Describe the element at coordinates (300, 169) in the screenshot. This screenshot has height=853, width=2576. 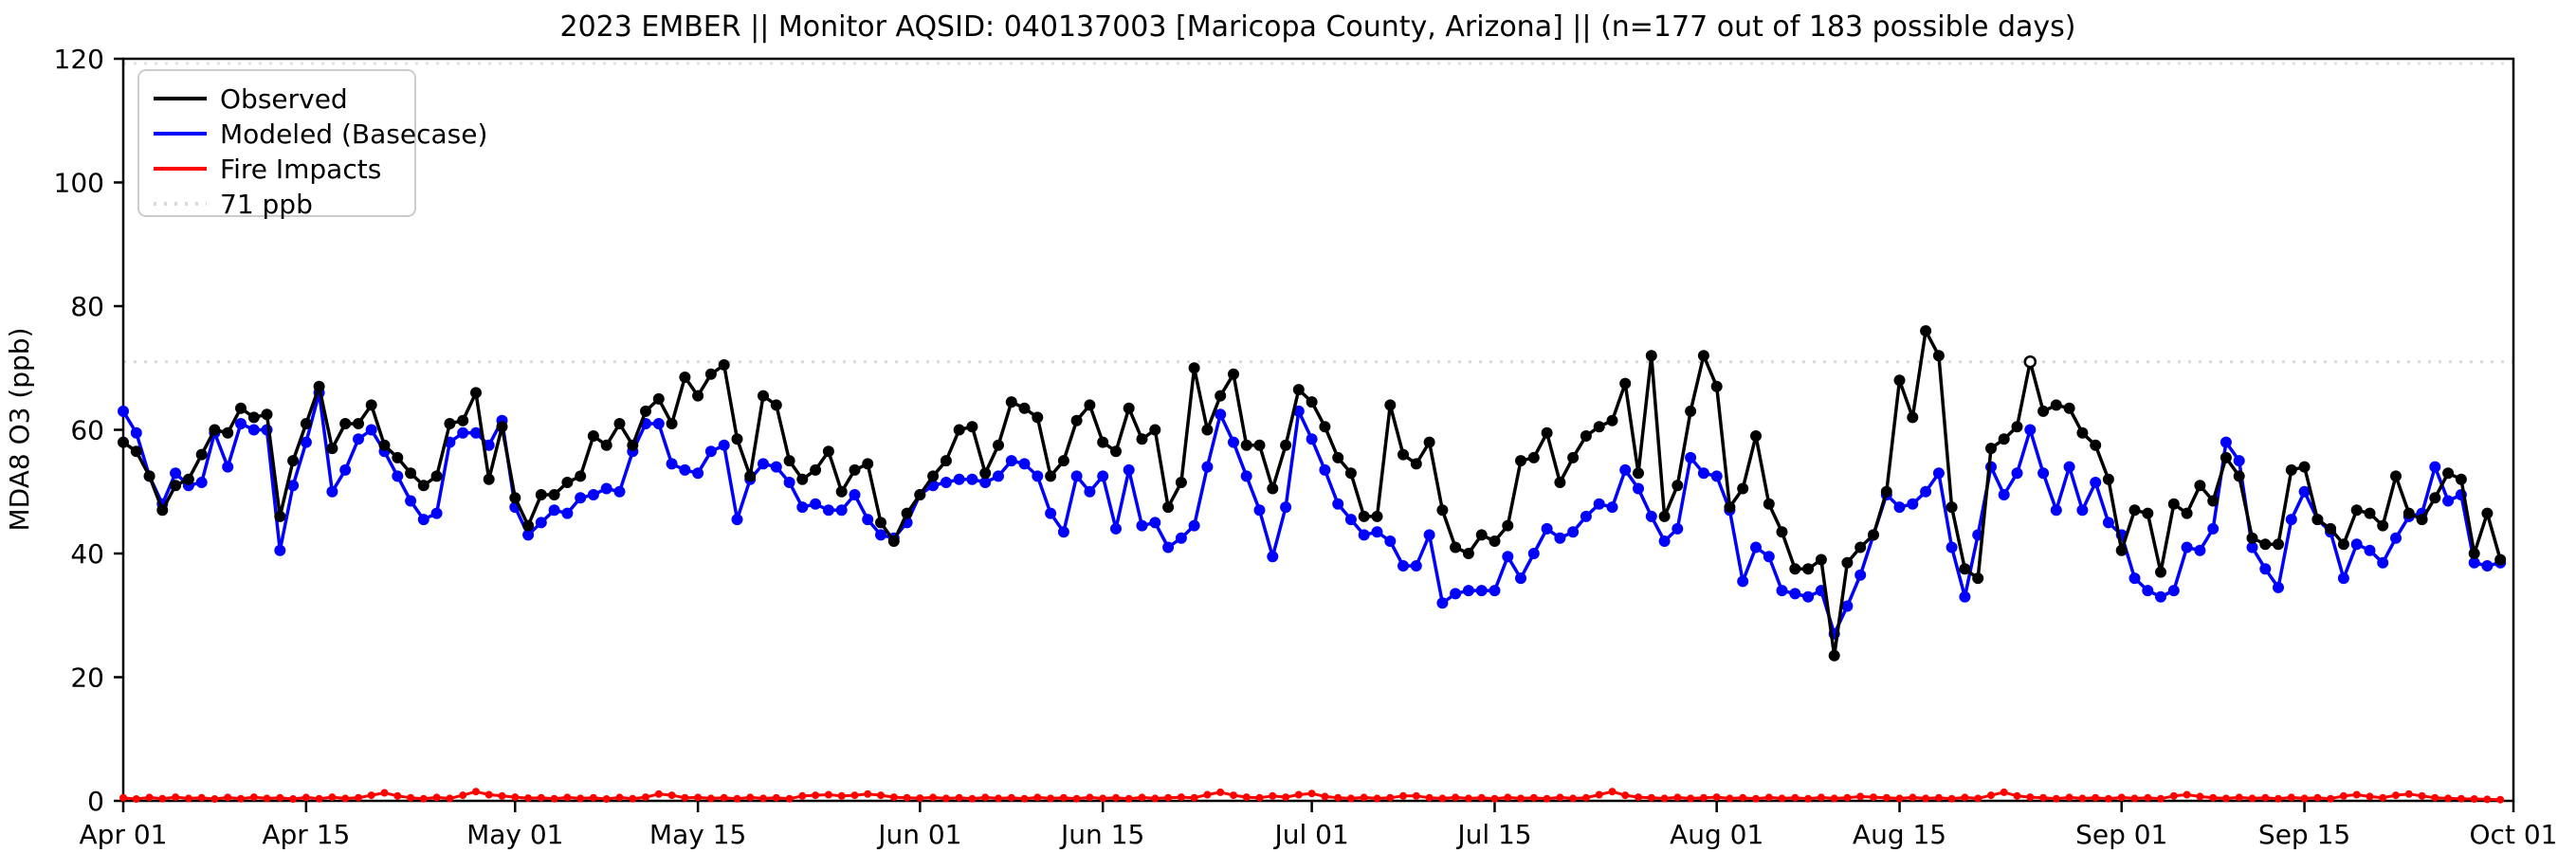
I see `legend-label-fire-impacts: Fire Impacts` at that location.